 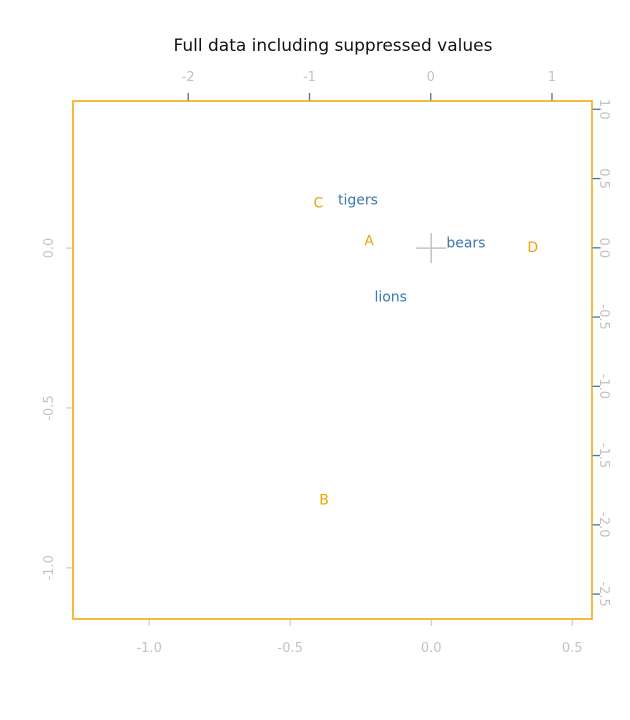 I want to click on bottom-tick-label: 0.5, so click(x=572, y=648).